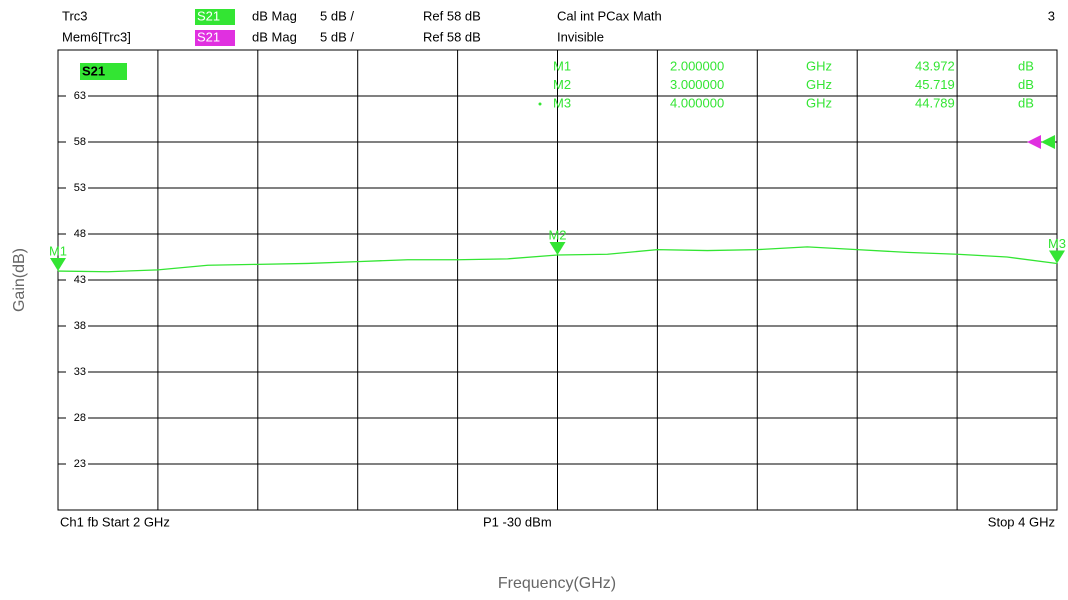 Image resolution: width=1068 pixels, height=600 pixels. Describe the element at coordinates (697, 65) in the screenshot. I see `marker-row-freq: 2.000000` at that location.